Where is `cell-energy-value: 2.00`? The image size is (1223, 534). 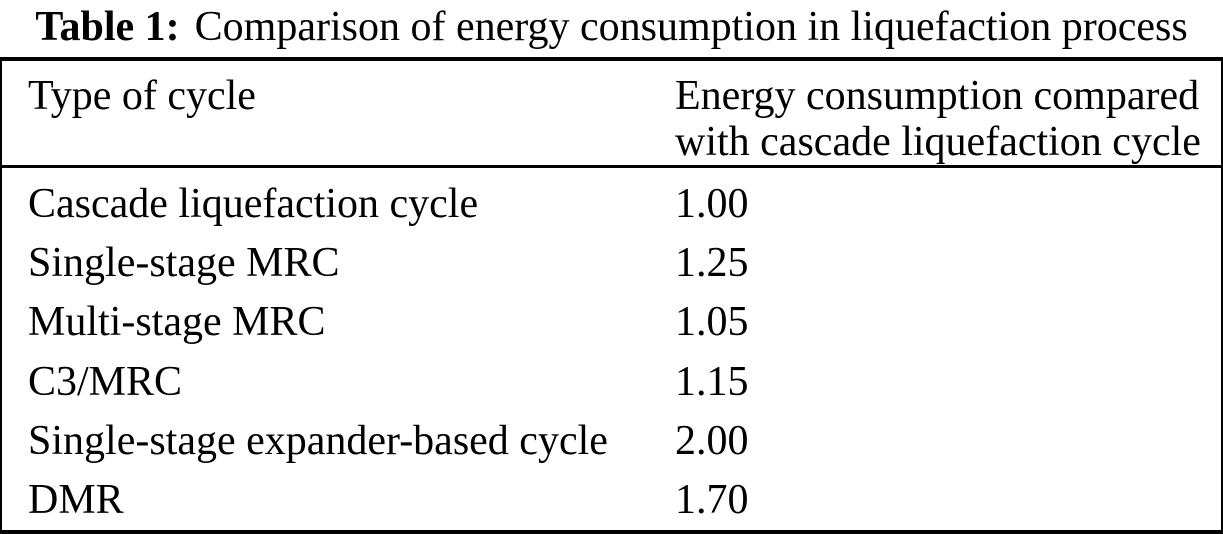 cell-energy-value: 2.00 is located at coordinates (712, 440).